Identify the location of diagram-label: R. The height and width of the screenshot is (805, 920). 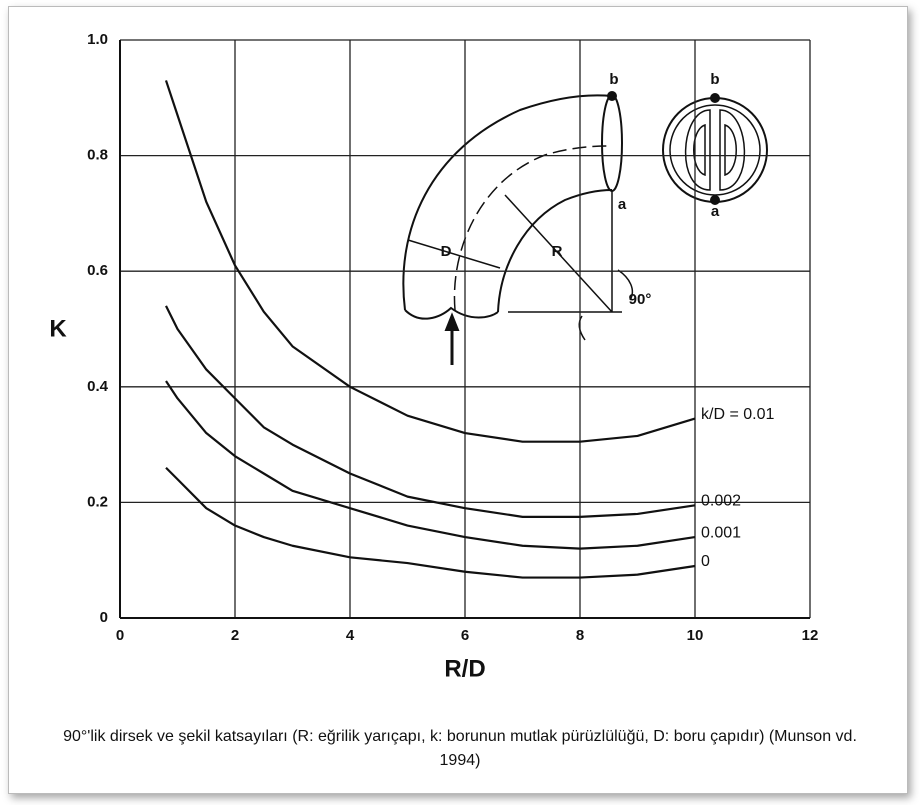
(557, 251).